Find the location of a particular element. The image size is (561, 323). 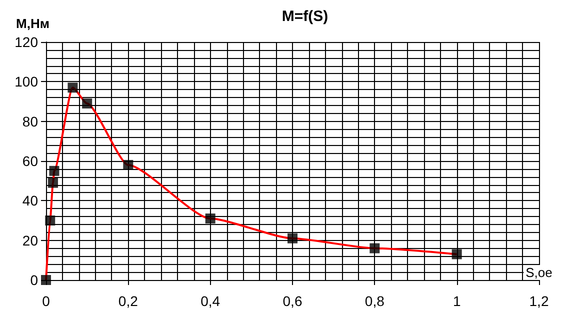

y-tick-label: 20 is located at coordinates (30, 240).